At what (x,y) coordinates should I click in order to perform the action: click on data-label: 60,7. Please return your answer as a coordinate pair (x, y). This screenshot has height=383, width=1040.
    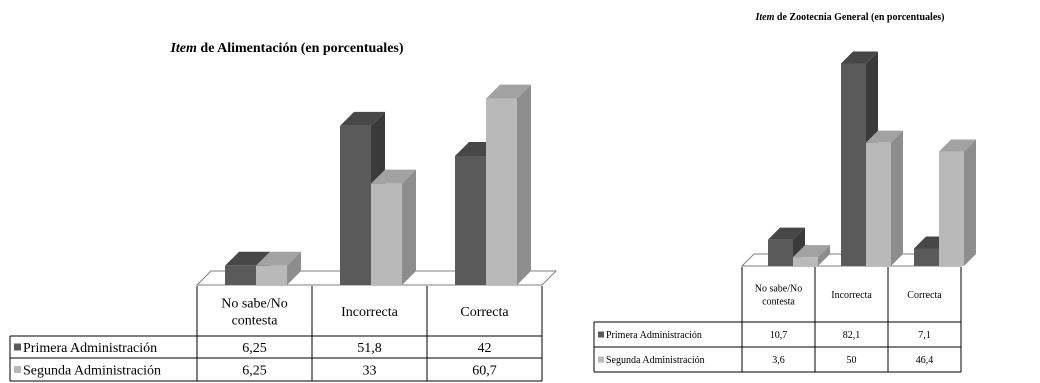
    Looking at the image, I should click on (484, 370).